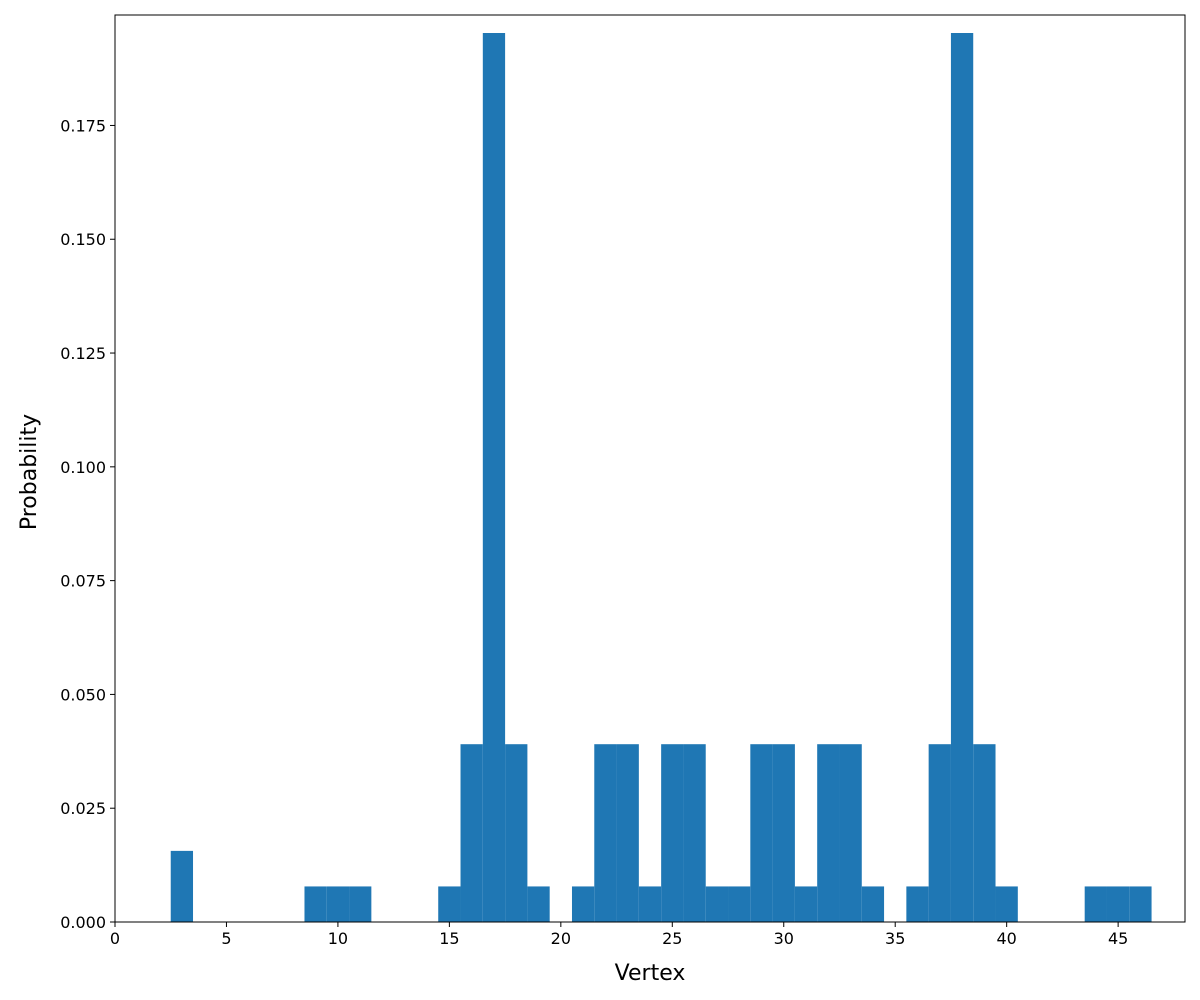  What do you see at coordinates (338, 938) in the screenshot?
I see `x-tick-label: 10` at bounding box center [338, 938].